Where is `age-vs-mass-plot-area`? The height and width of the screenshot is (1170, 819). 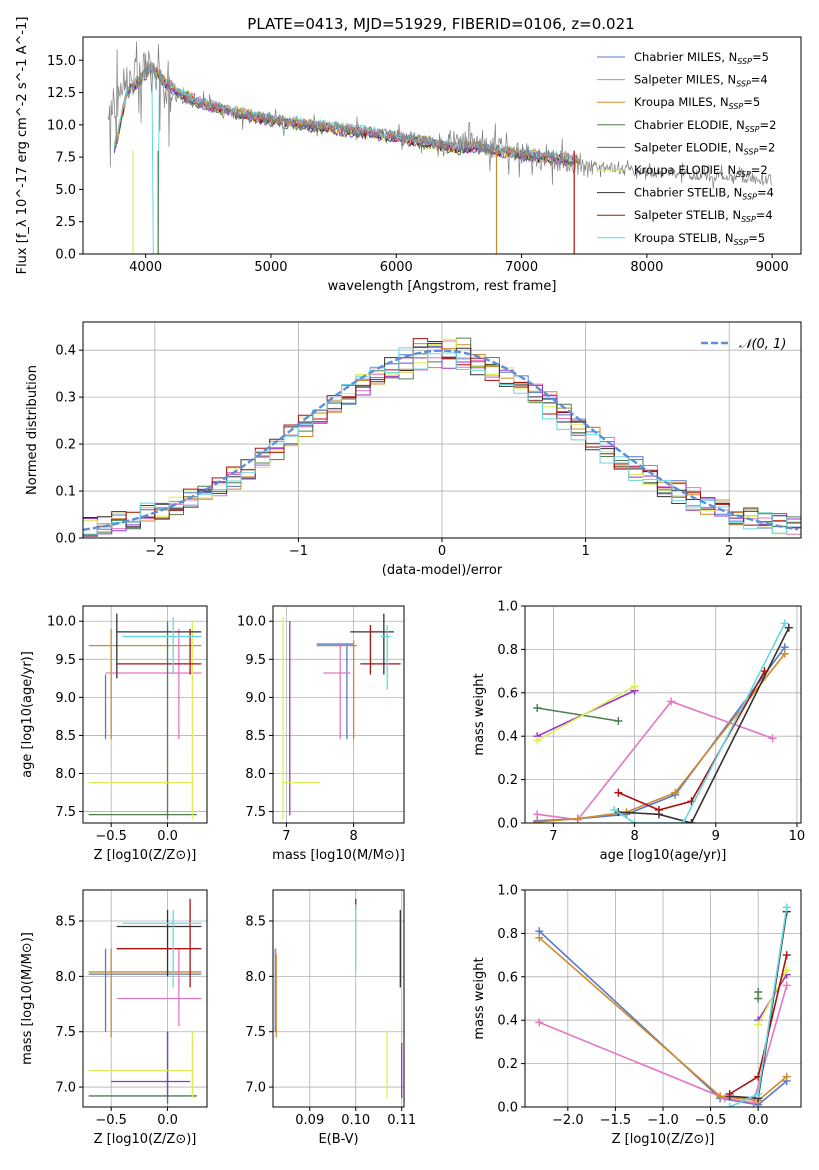 age-vs-mass-plot-area is located at coordinates (341, 716).